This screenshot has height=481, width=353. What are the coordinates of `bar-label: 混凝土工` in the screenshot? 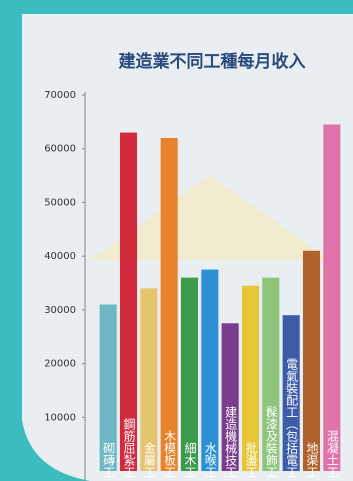 It's located at (332, 454).